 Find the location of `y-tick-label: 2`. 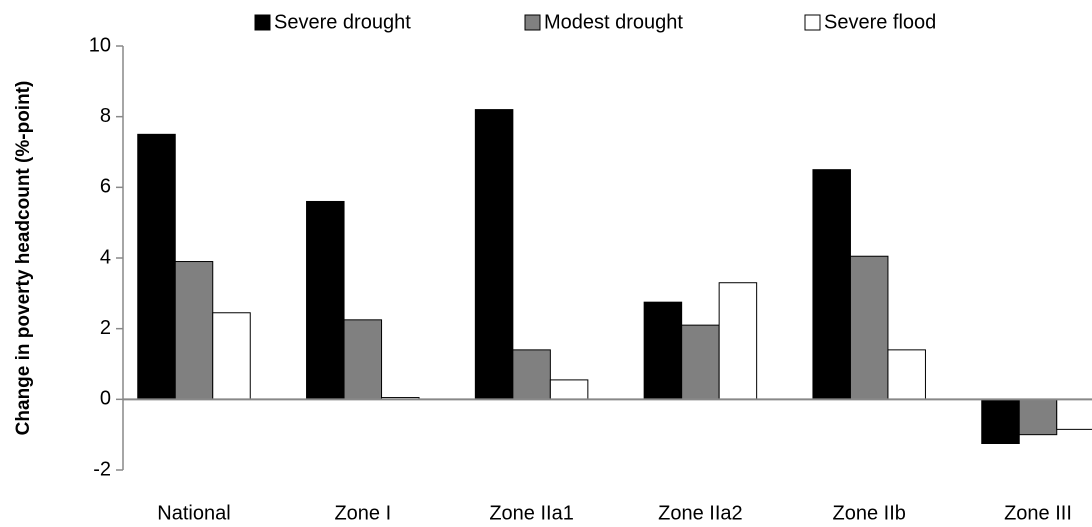

y-tick-label: 2 is located at coordinates (105, 328).